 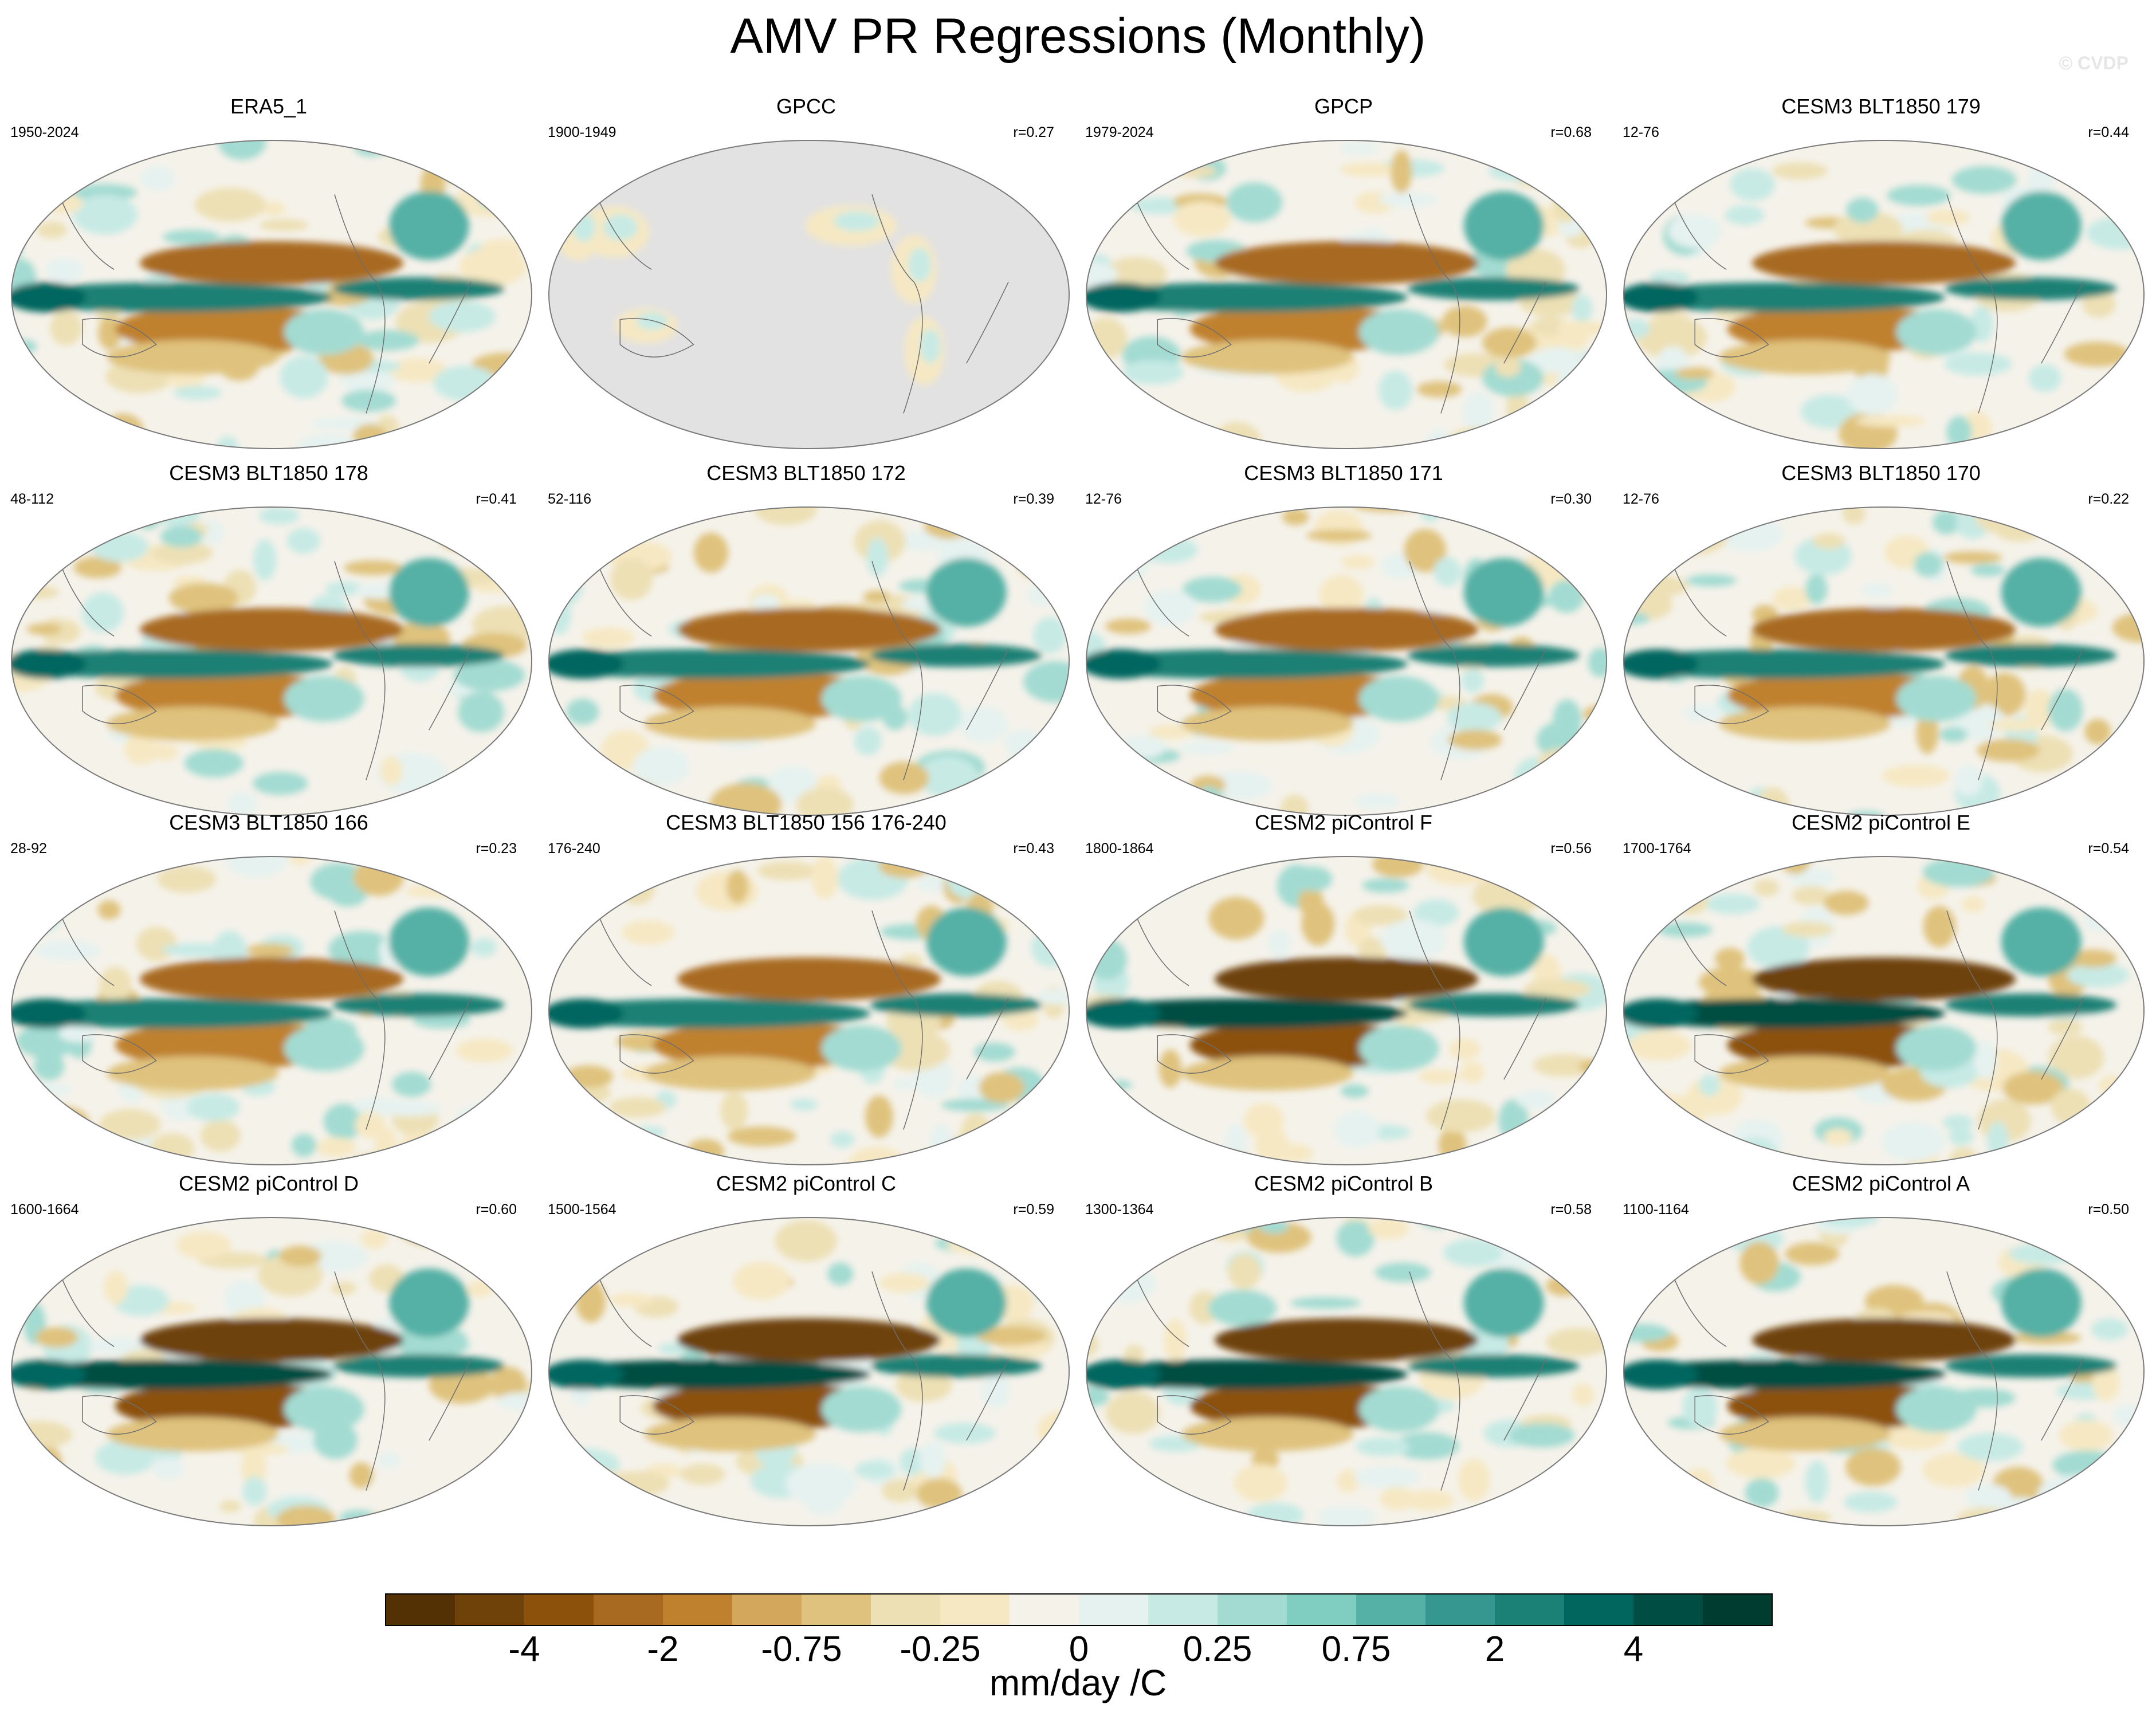 I want to click on map-panel: CESM2 piControl C 1500-1564 r=0.59, so click(x=806, y=1355).